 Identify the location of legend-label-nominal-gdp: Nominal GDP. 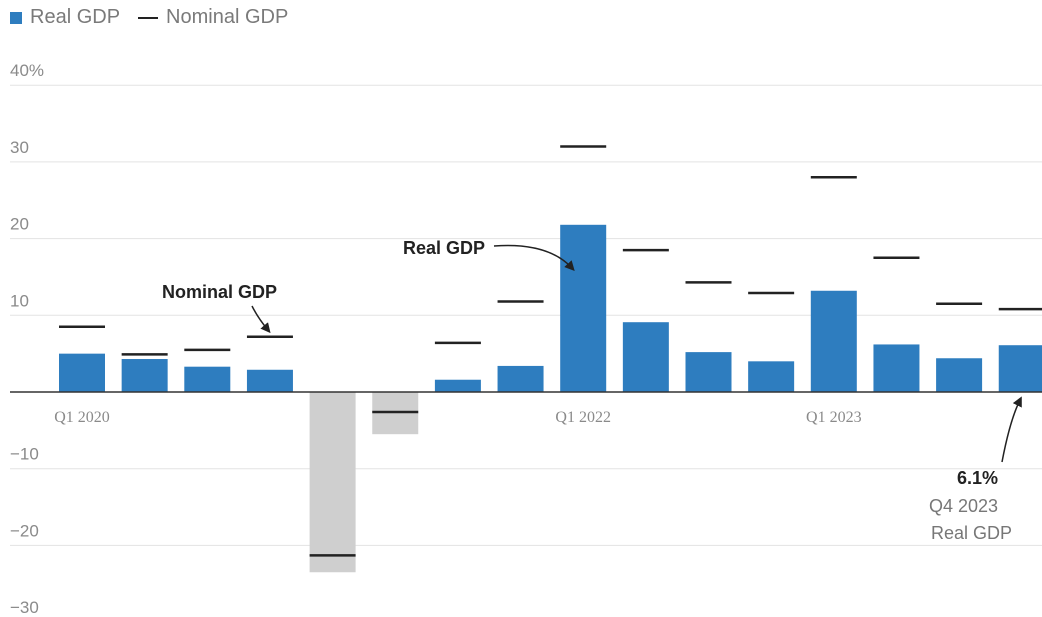
(227, 17).